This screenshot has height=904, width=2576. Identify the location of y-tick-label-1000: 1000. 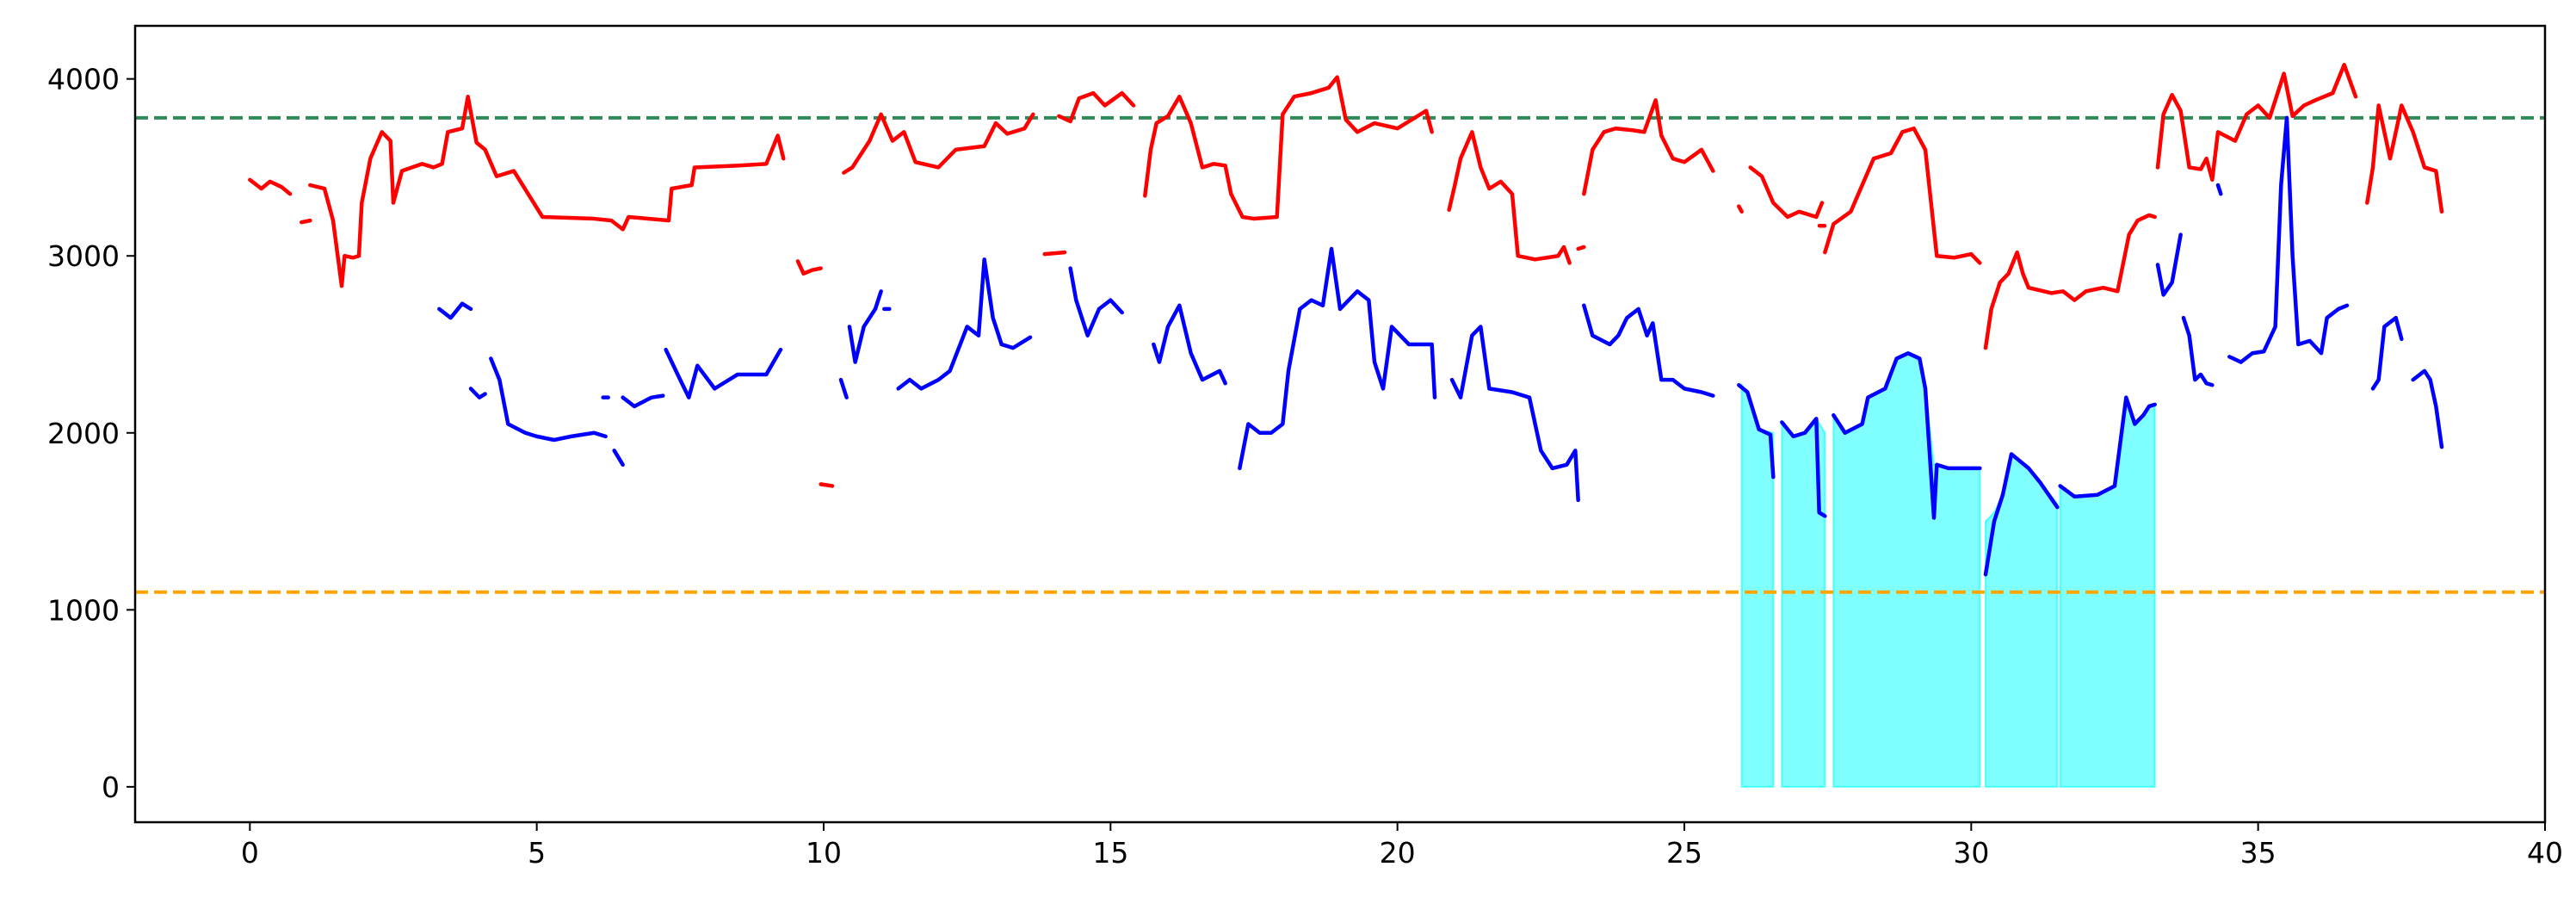
(83, 610).